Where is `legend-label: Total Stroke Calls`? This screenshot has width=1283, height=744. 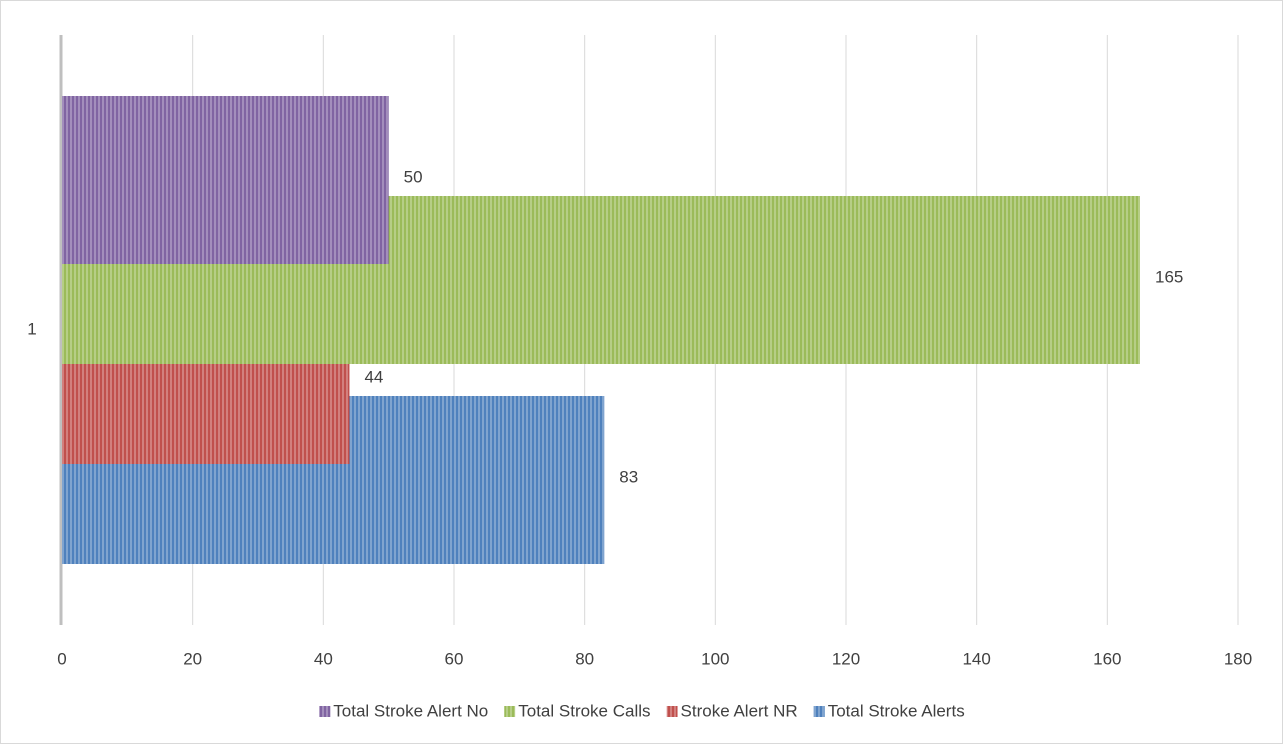
legend-label: Total Stroke Calls is located at coordinates (584, 710).